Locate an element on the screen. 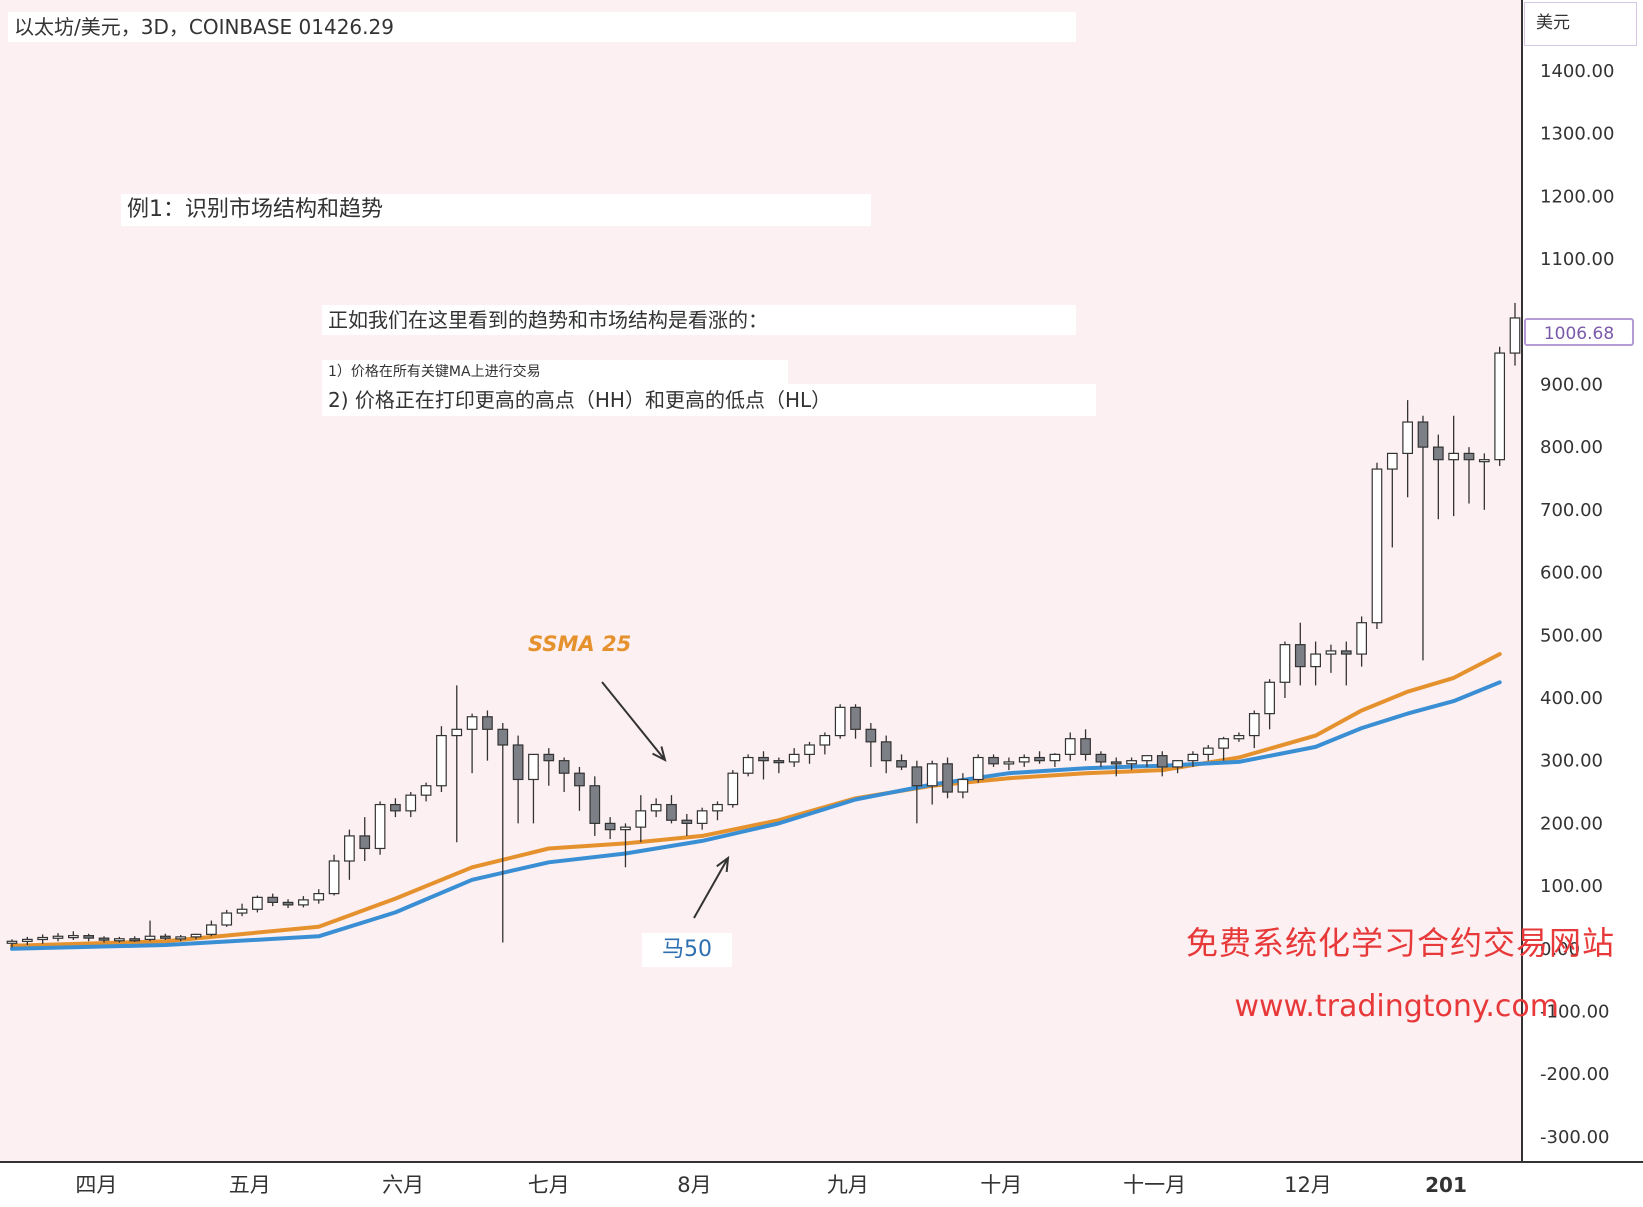  example-heading: 例1：识别市场结构和趋势 is located at coordinates (496, 210).